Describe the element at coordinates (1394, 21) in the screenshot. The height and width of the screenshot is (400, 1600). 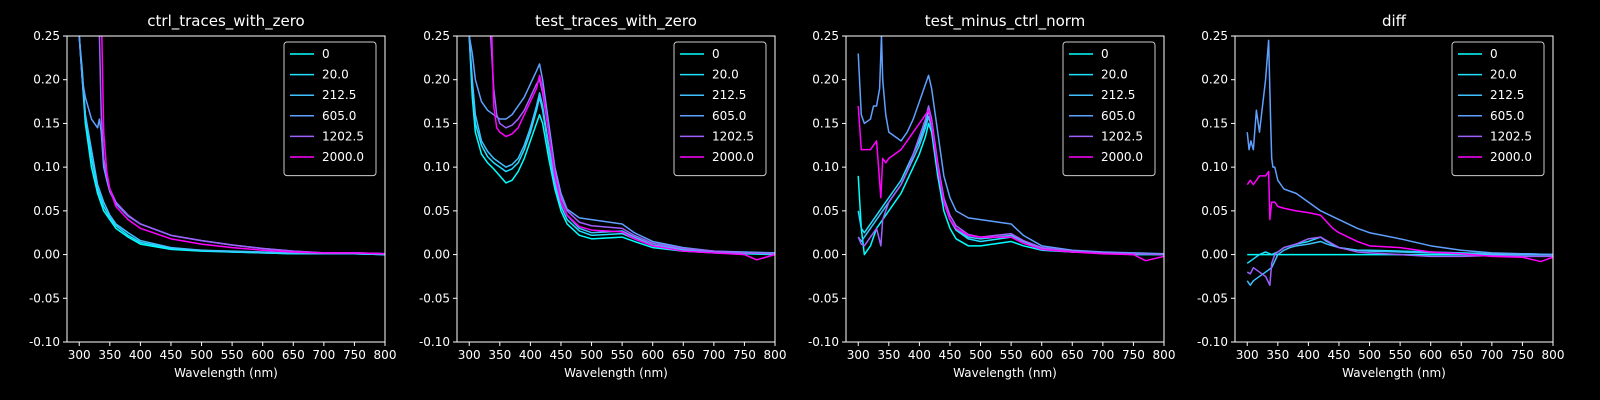
I see `chart-title: diff` at that location.